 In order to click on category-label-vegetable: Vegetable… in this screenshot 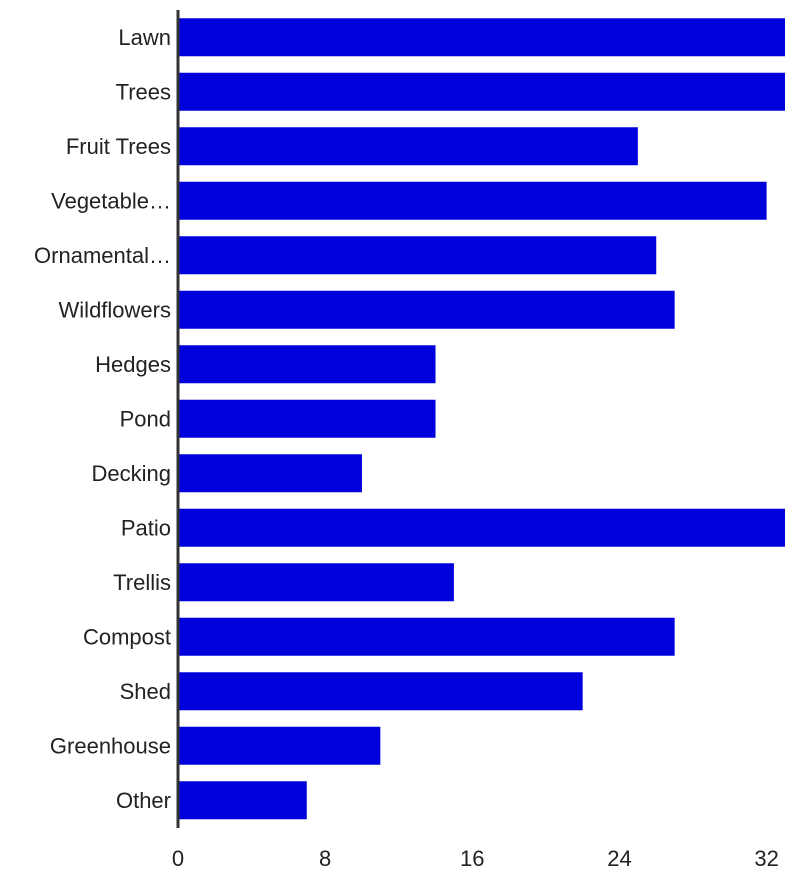, I will do `click(111, 200)`.